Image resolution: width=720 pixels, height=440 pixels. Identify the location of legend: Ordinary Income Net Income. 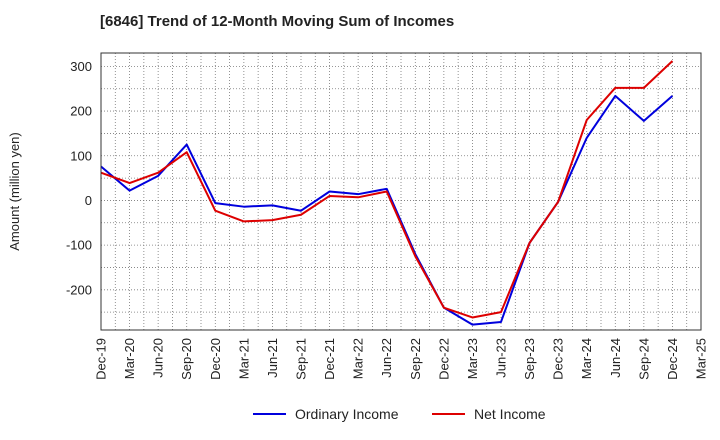
(399, 414).